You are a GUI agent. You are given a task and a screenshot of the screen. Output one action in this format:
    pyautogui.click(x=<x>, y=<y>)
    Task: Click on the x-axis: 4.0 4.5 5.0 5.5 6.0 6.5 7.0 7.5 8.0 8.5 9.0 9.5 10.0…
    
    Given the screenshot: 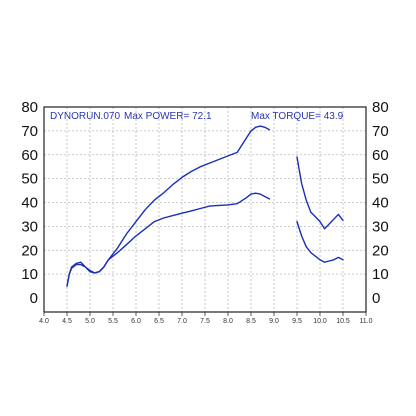 What is the action you would take?
    pyautogui.click(x=206, y=318)
    